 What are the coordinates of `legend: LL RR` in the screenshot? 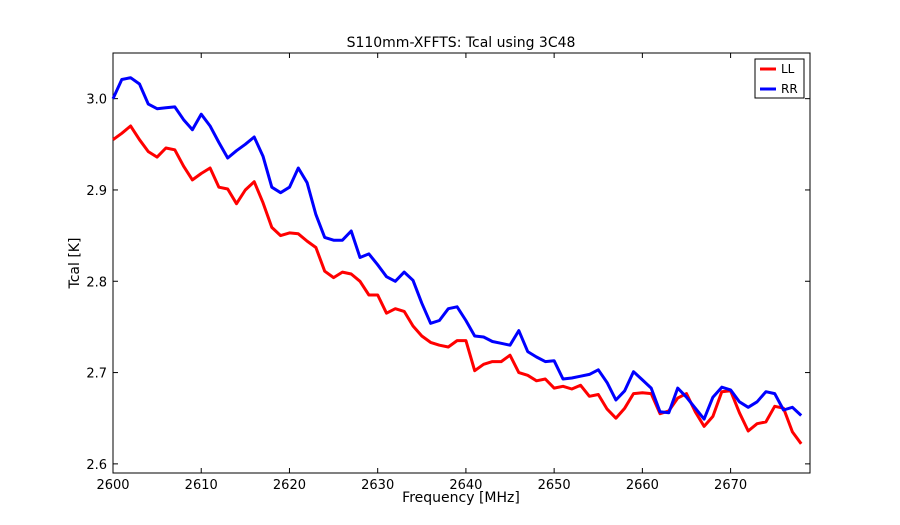 It's located at (779, 78).